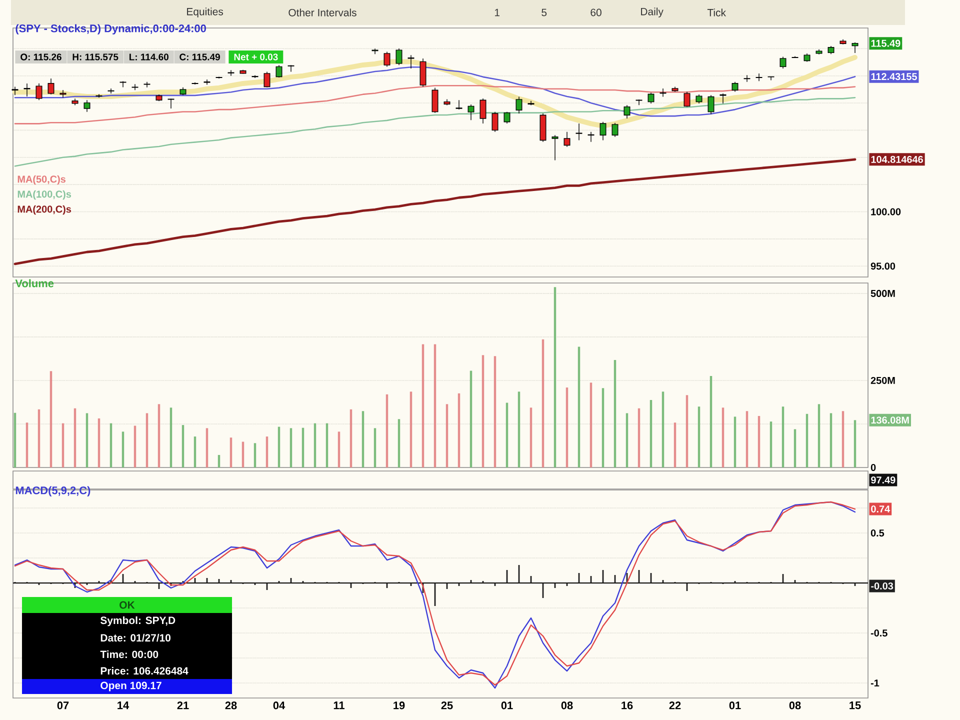 The width and height of the screenshot is (960, 720). What do you see at coordinates (45, 195) in the screenshot?
I see `text: MA(100,C)s` at bounding box center [45, 195].